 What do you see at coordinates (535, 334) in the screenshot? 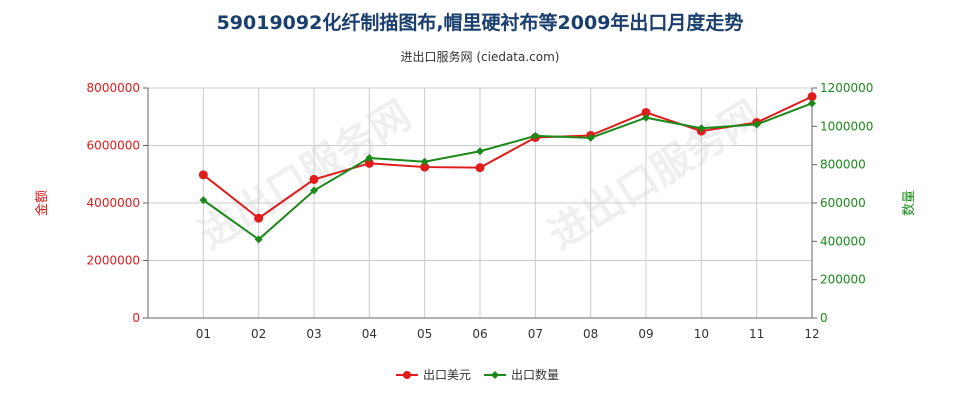
I see `x-tick-label: 07` at bounding box center [535, 334].